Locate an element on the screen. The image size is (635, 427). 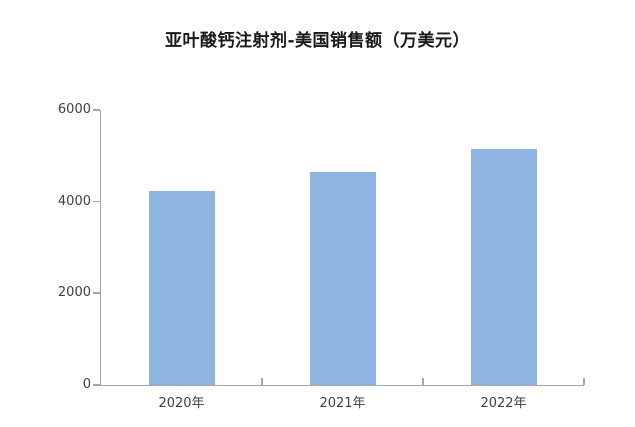
x-tick-label: 2020年 is located at coordinates (181, 403).